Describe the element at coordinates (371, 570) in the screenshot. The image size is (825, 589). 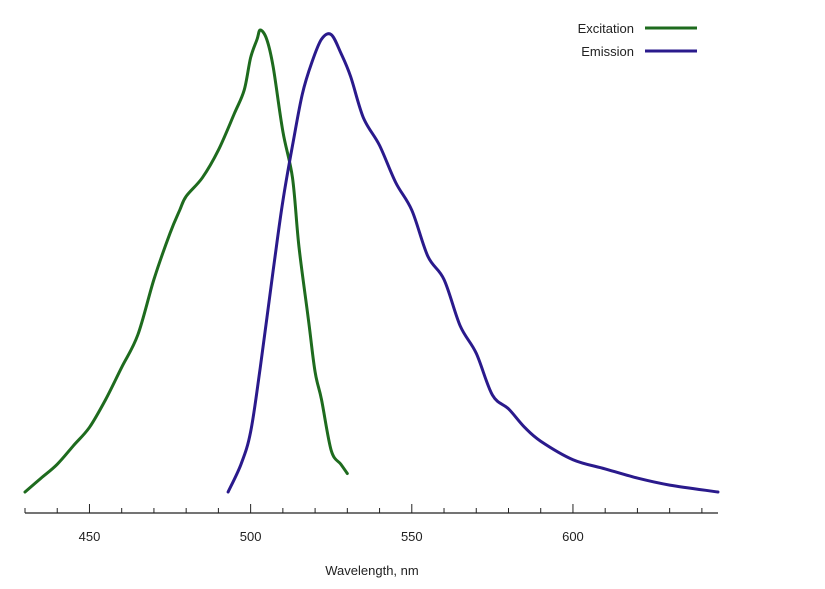
I see `x-axis-title: Wavelength, nm` at that location.